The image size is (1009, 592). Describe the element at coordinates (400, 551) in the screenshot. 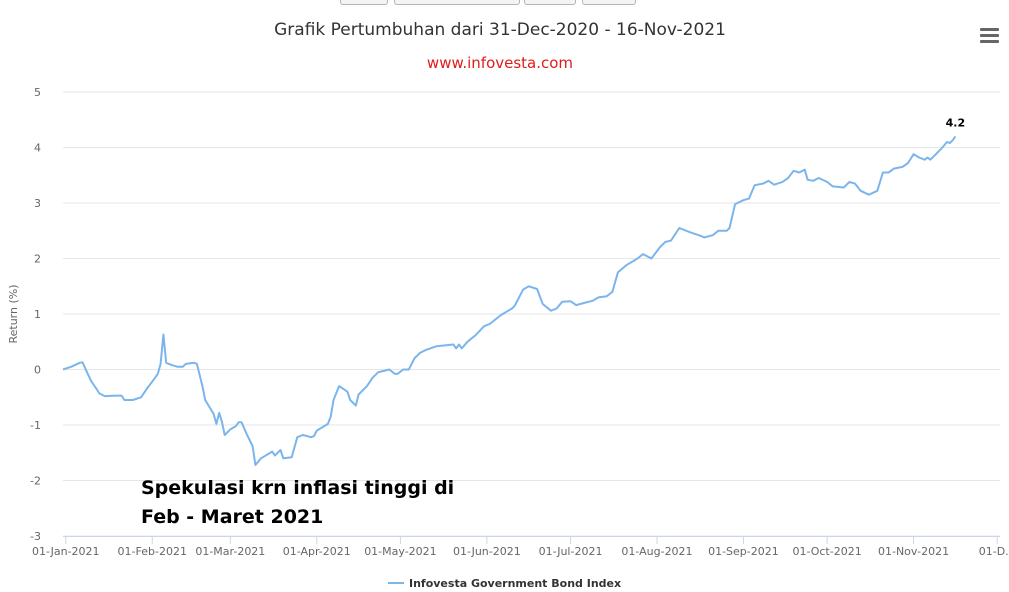

I see `x-tick-label: 01-May-2021` at that location.